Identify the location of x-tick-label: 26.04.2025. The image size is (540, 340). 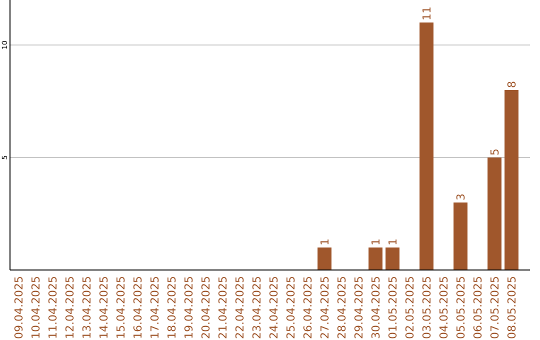
(308, 307).